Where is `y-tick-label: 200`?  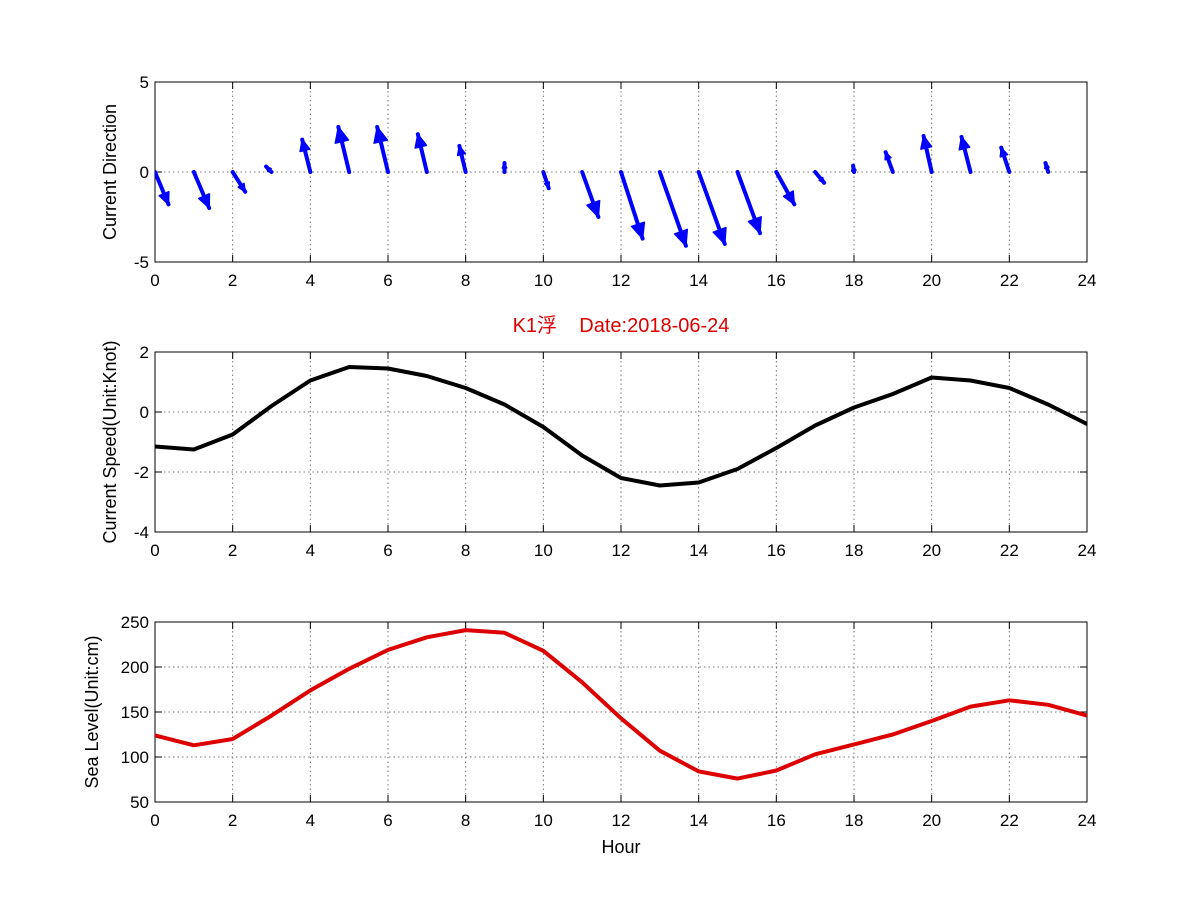 y-tick-label: 200 is located at coordinates (135, 667).